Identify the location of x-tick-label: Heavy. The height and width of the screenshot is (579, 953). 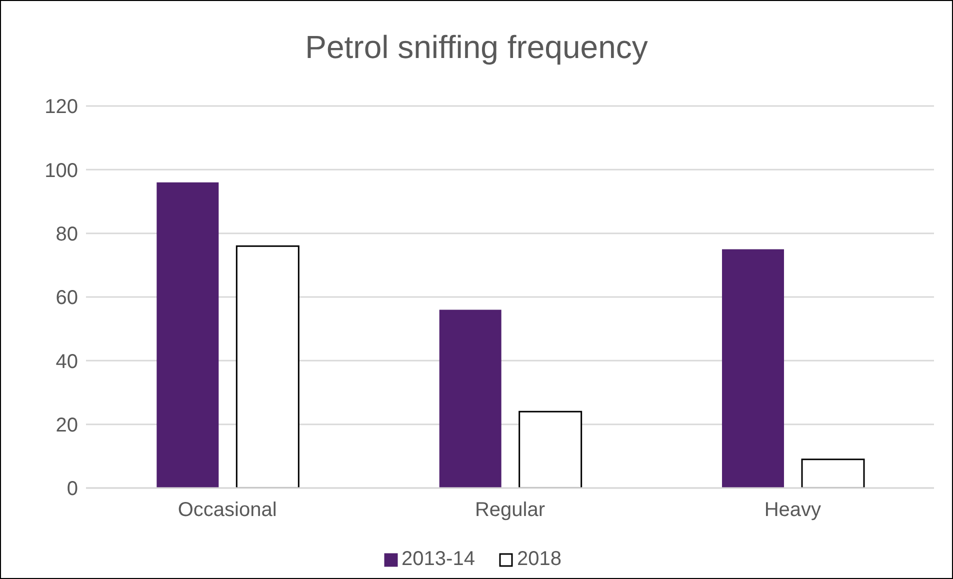
(793, 510).